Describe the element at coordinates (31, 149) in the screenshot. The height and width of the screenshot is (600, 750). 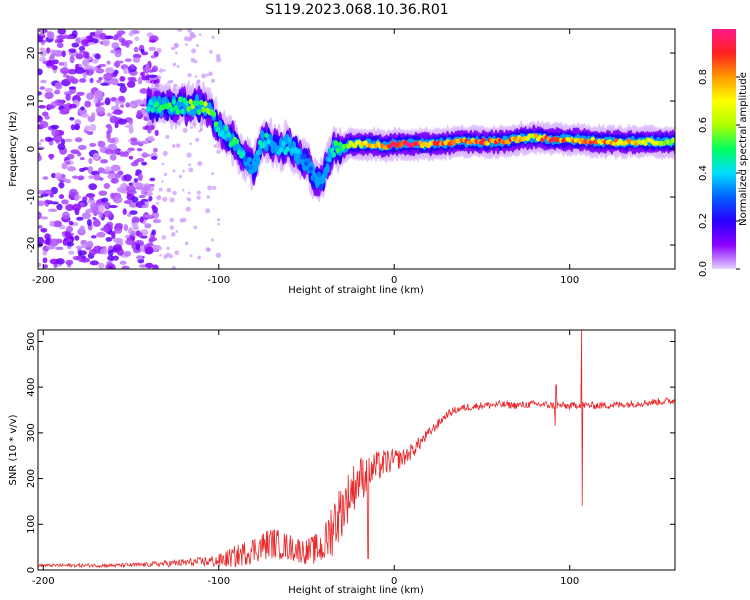
I see `spectrogram-y-tick-label: 0` at that location.